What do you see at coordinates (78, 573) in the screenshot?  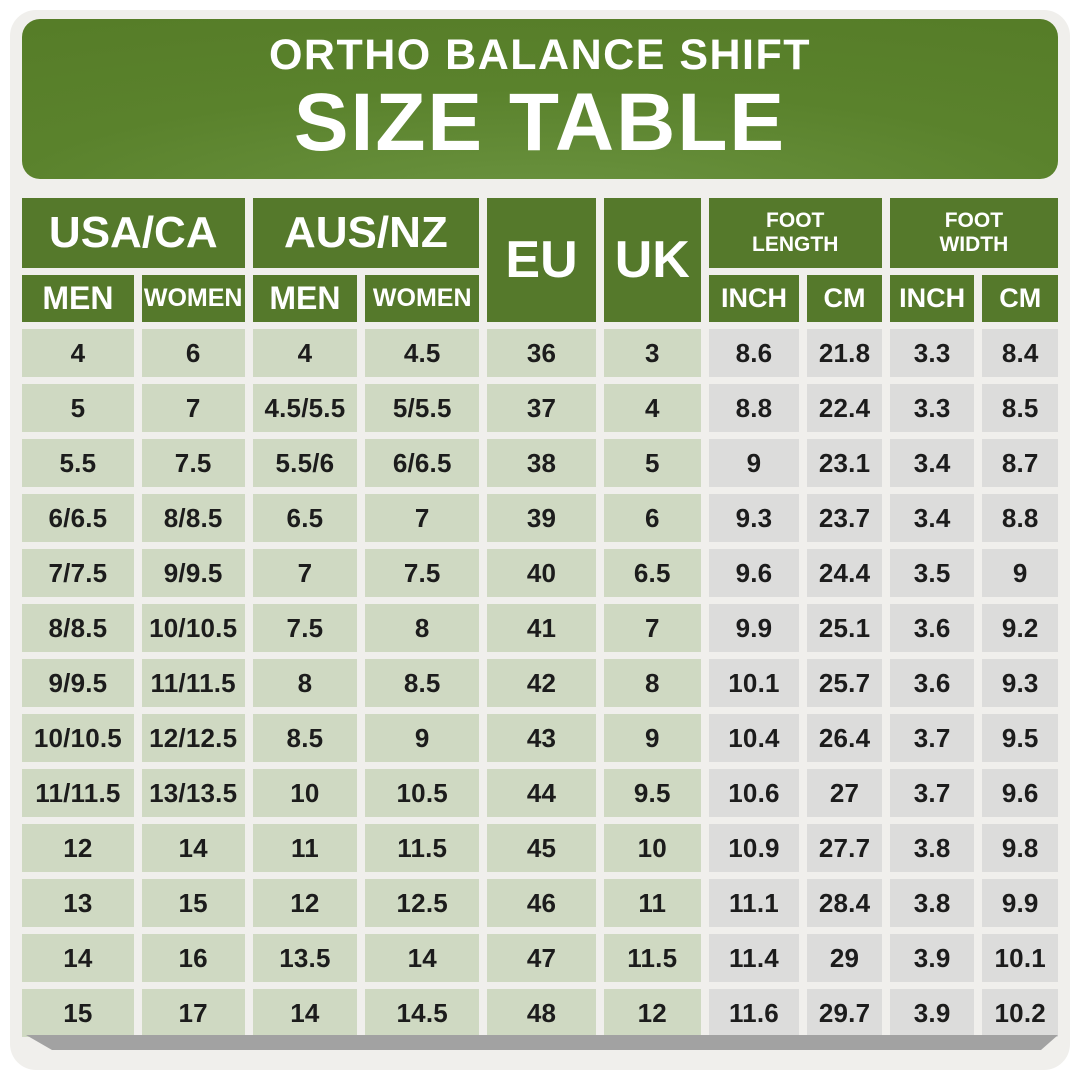 I see `size-cell: 7/7.5` at bounding box center [78, 573].